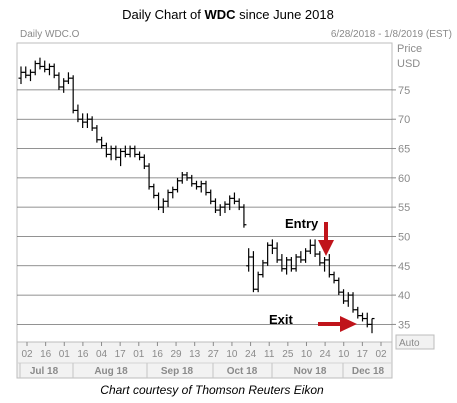 This screenshot has width=457, height=403. Describe the element at coordinates (111, 371) in the screenshot. I see `month-label: Aug 18` at that location.